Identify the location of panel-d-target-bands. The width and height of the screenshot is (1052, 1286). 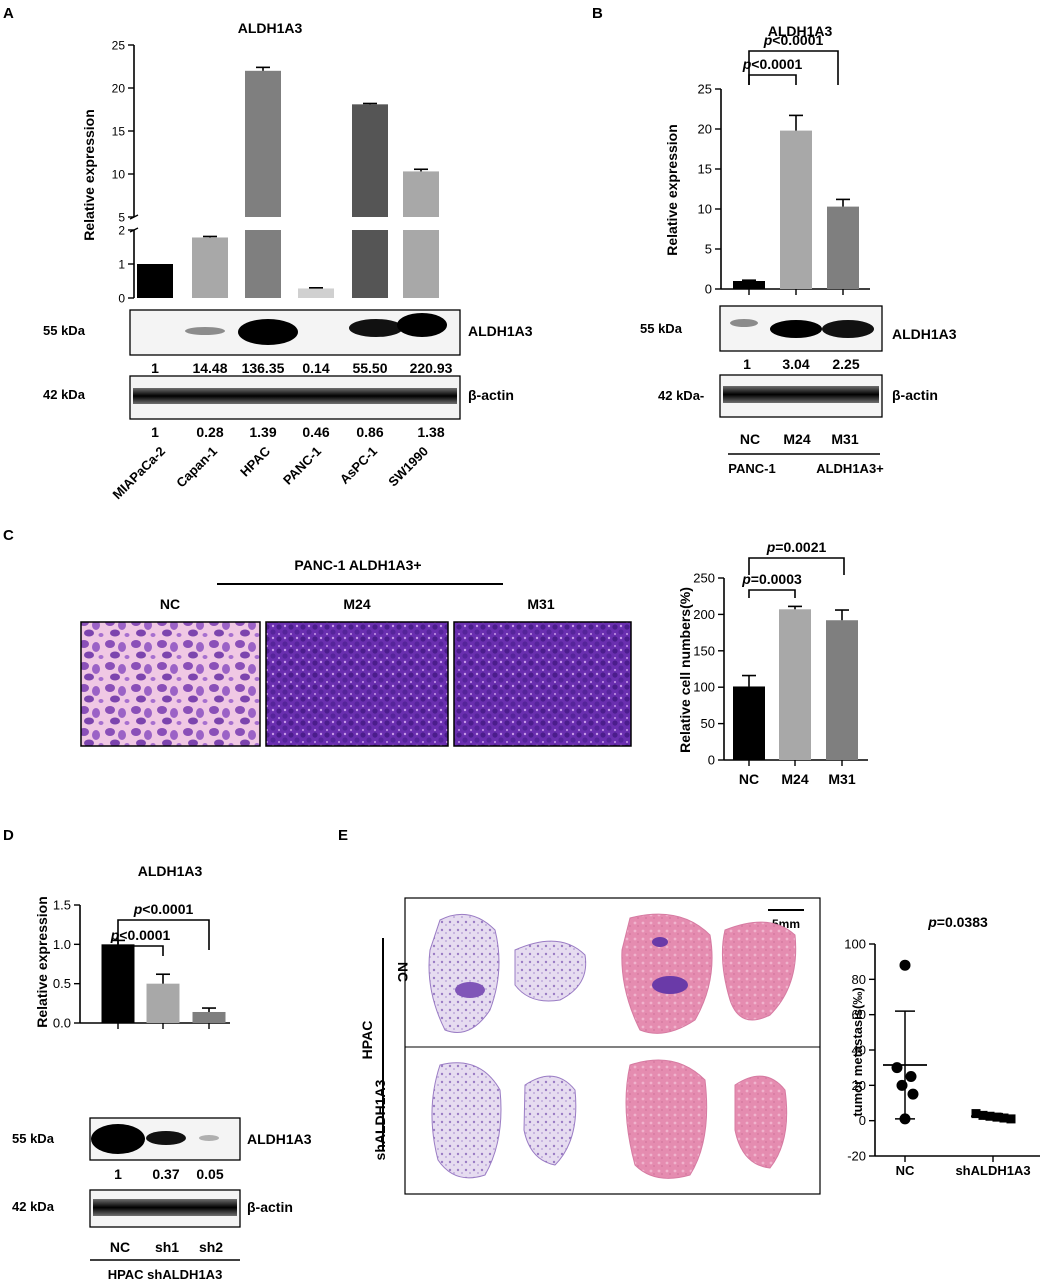
(155, 1139).